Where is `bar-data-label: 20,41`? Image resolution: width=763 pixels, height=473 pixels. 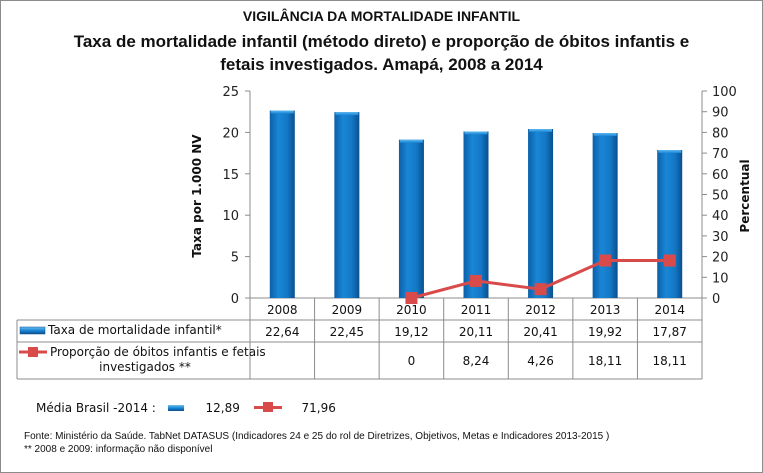
bar-data-label: 20,41 is located at coordinates (540, 332).